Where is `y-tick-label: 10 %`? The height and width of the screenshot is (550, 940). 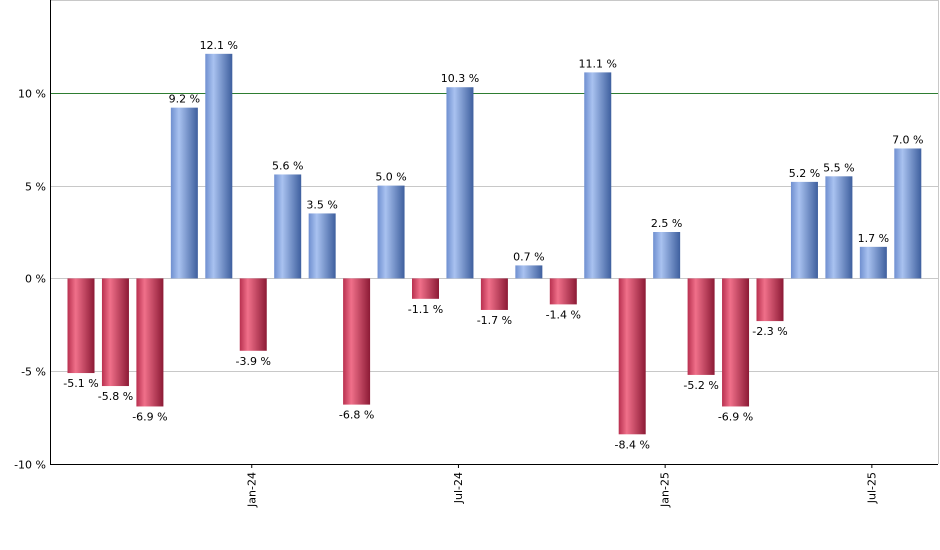
y-tick-label: 10 % is located at coordinates (32, 94).